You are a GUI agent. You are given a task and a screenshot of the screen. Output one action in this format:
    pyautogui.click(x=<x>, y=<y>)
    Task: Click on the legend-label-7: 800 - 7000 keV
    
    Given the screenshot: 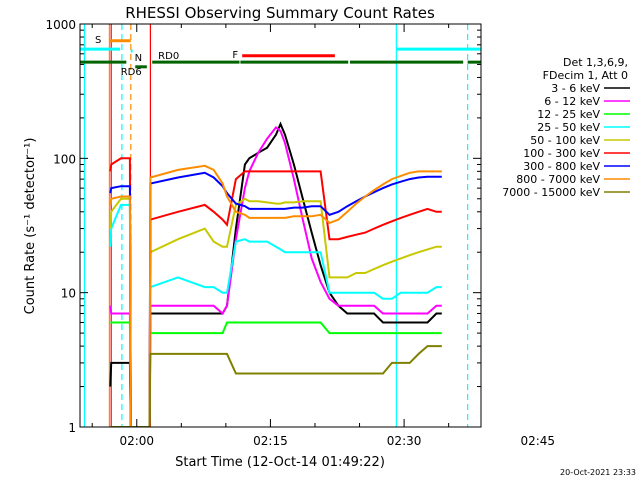 What is the action you would take?
    pyautogui.click(x=558, y=179)
    